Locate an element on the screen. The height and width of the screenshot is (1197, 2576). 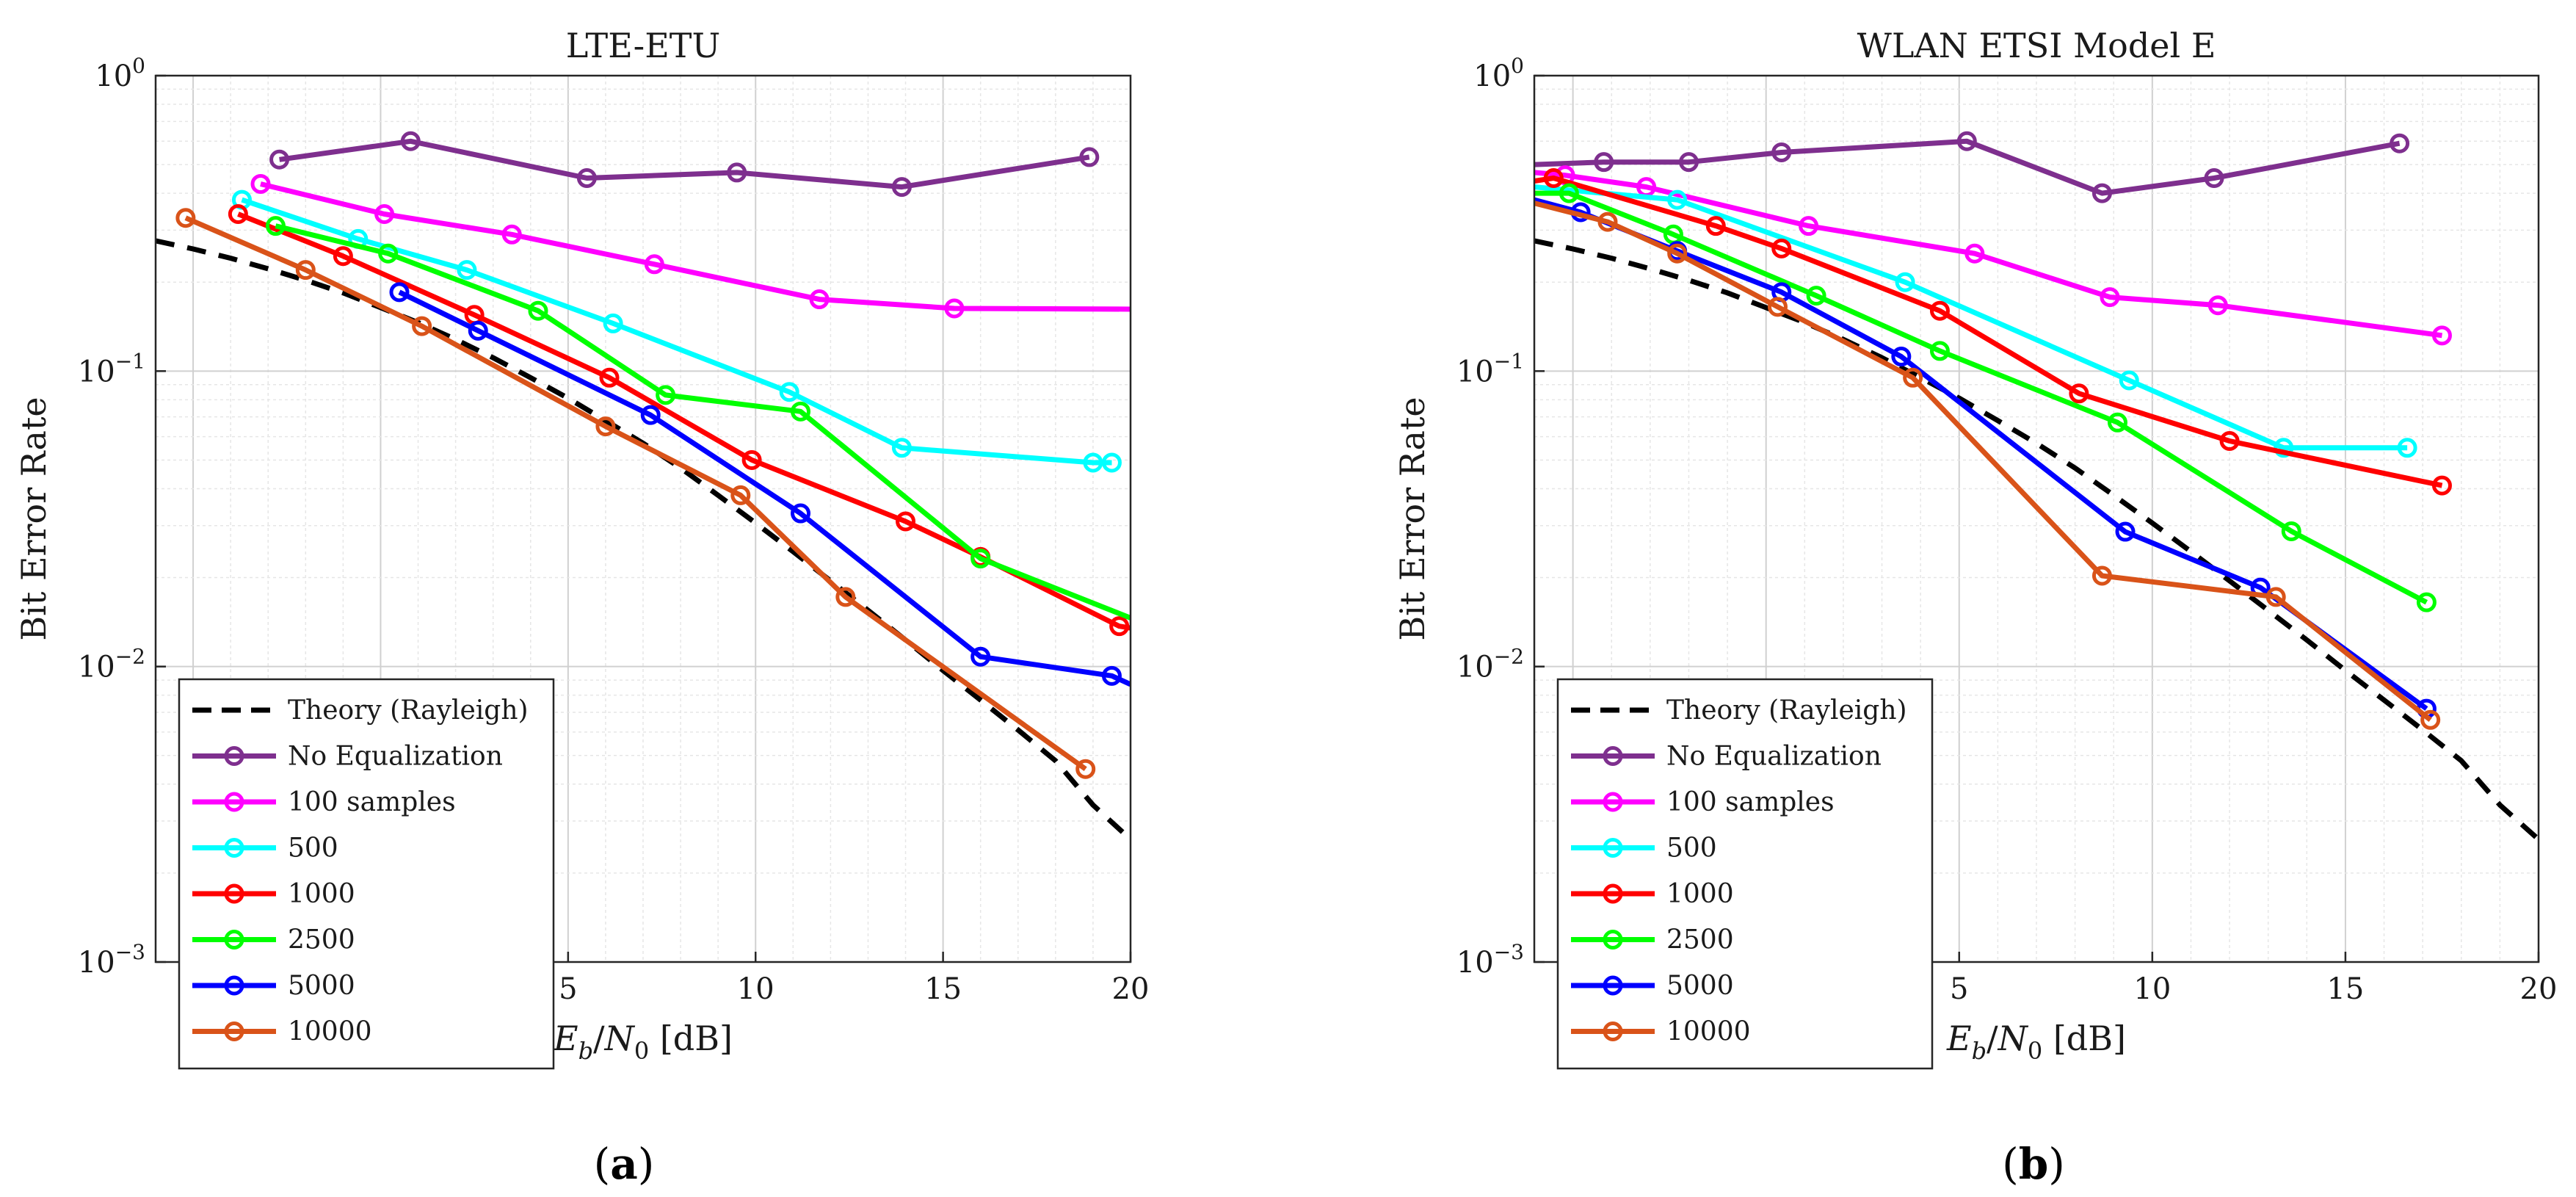
y-axis-label: Bit Error Rate is located at coordinates (34, 518).